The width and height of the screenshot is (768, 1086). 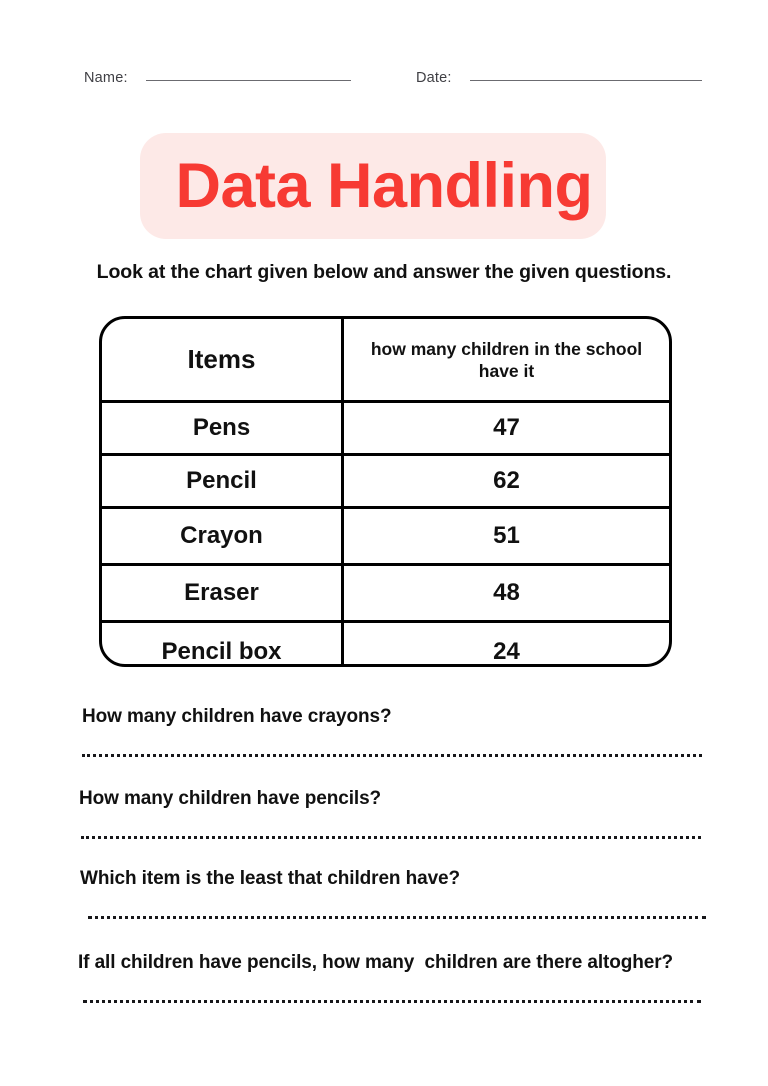 I want to click on cell-item-name: Eraser, so click(x=223, y=593).